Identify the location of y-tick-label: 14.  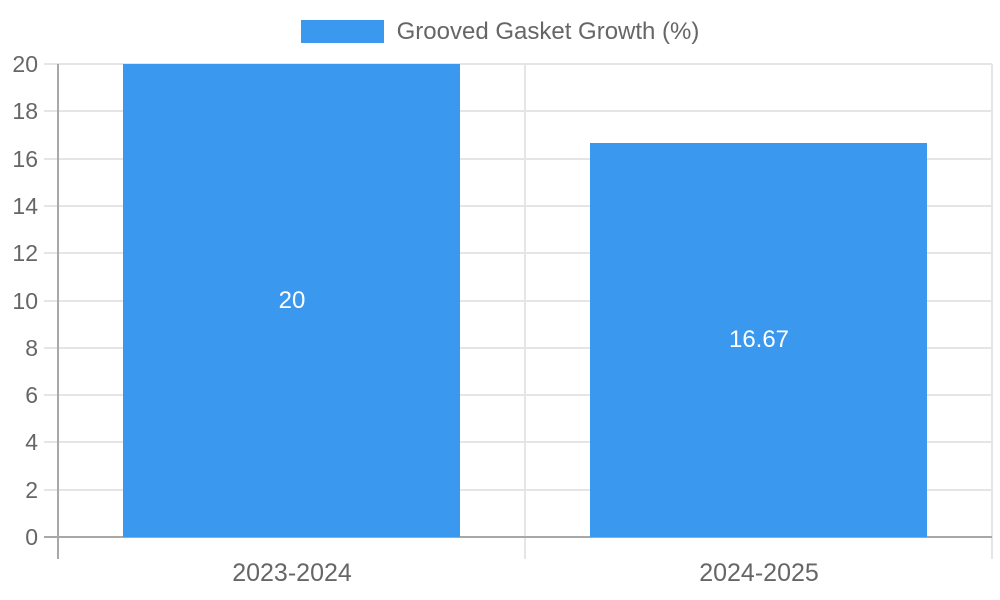
(25, 206).